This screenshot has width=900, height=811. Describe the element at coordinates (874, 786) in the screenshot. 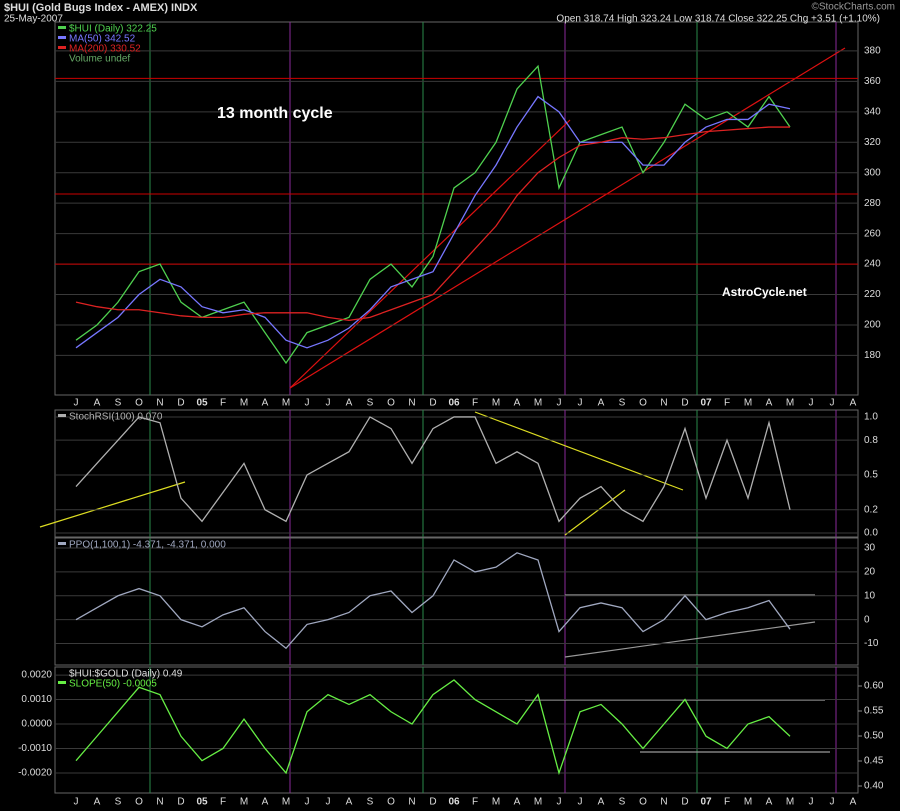

I see `y2-tick-label: 0.40` at that location.